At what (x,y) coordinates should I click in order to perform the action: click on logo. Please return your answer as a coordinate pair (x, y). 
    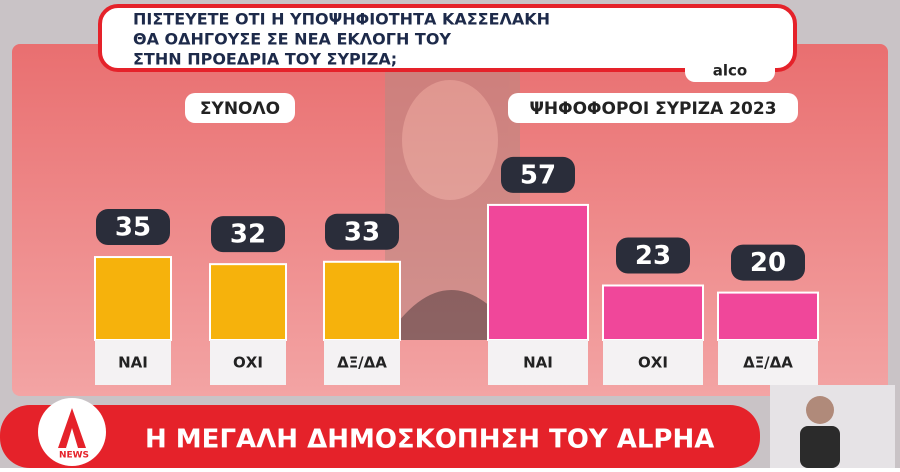
    Looking at the image, I should click on (72, 432).